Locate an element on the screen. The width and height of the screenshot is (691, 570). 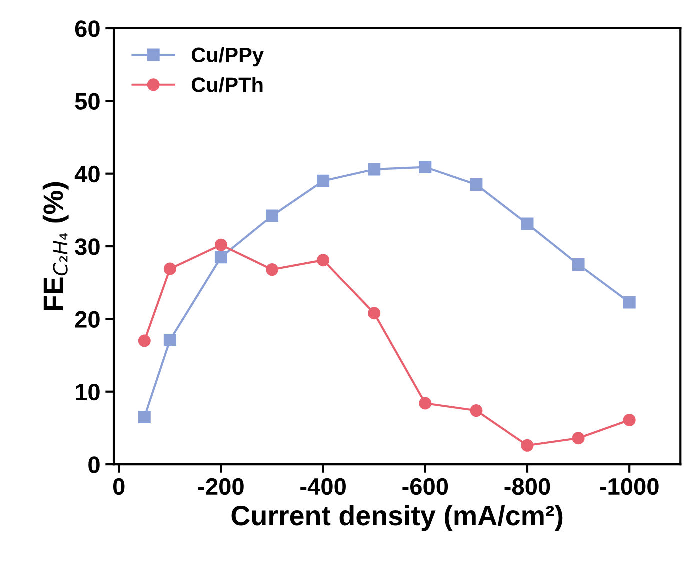
x-tick-label: -200 is located at coordinates (221, 487).